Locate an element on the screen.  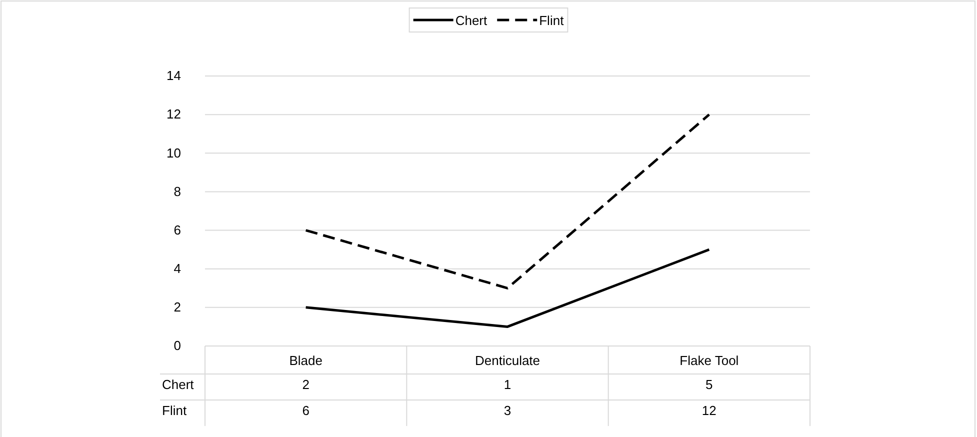
y-tick-label: 8 is located at coordinates (177, 191).